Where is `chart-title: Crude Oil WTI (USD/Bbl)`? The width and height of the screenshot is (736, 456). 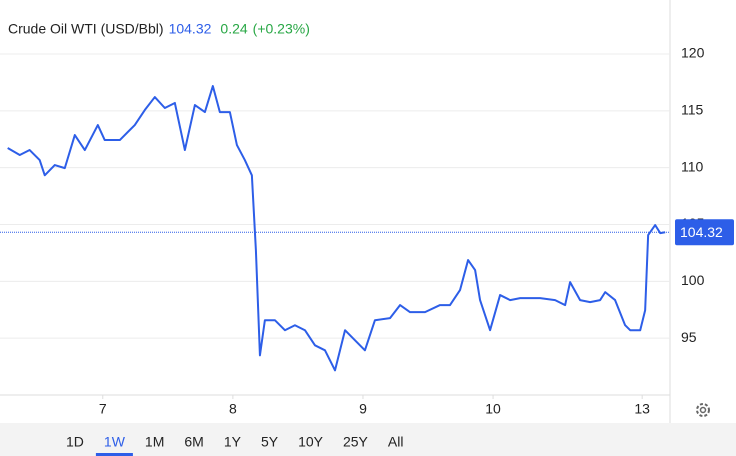 chart-title: Crude Oil WTI (USD/Bbl) is located at coordinates (86, 29).